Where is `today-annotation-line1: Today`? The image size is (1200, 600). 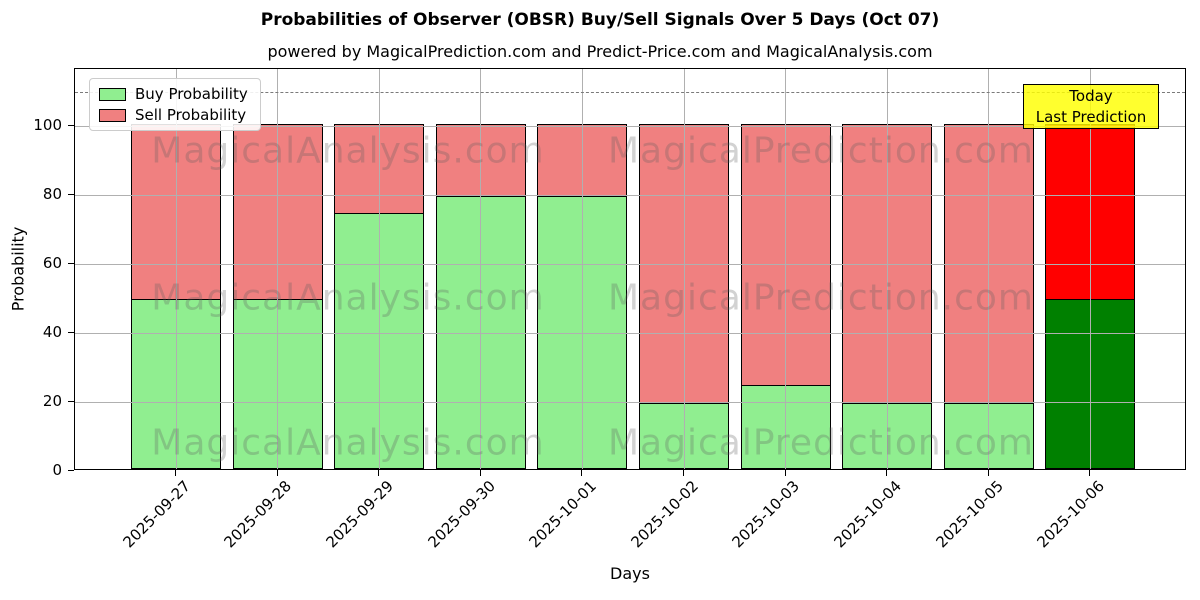 today-annotation-line1: Today is located at coordinates (1091, 95).